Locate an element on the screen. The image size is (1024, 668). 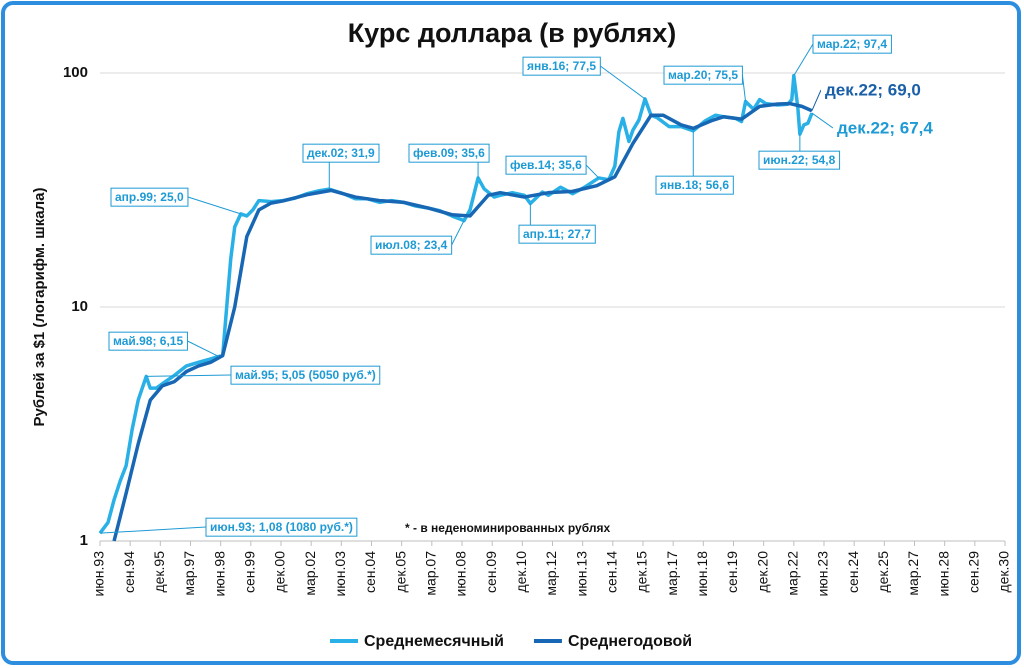
x-tick-label: дек.10 is located at coordinates (521, 572).